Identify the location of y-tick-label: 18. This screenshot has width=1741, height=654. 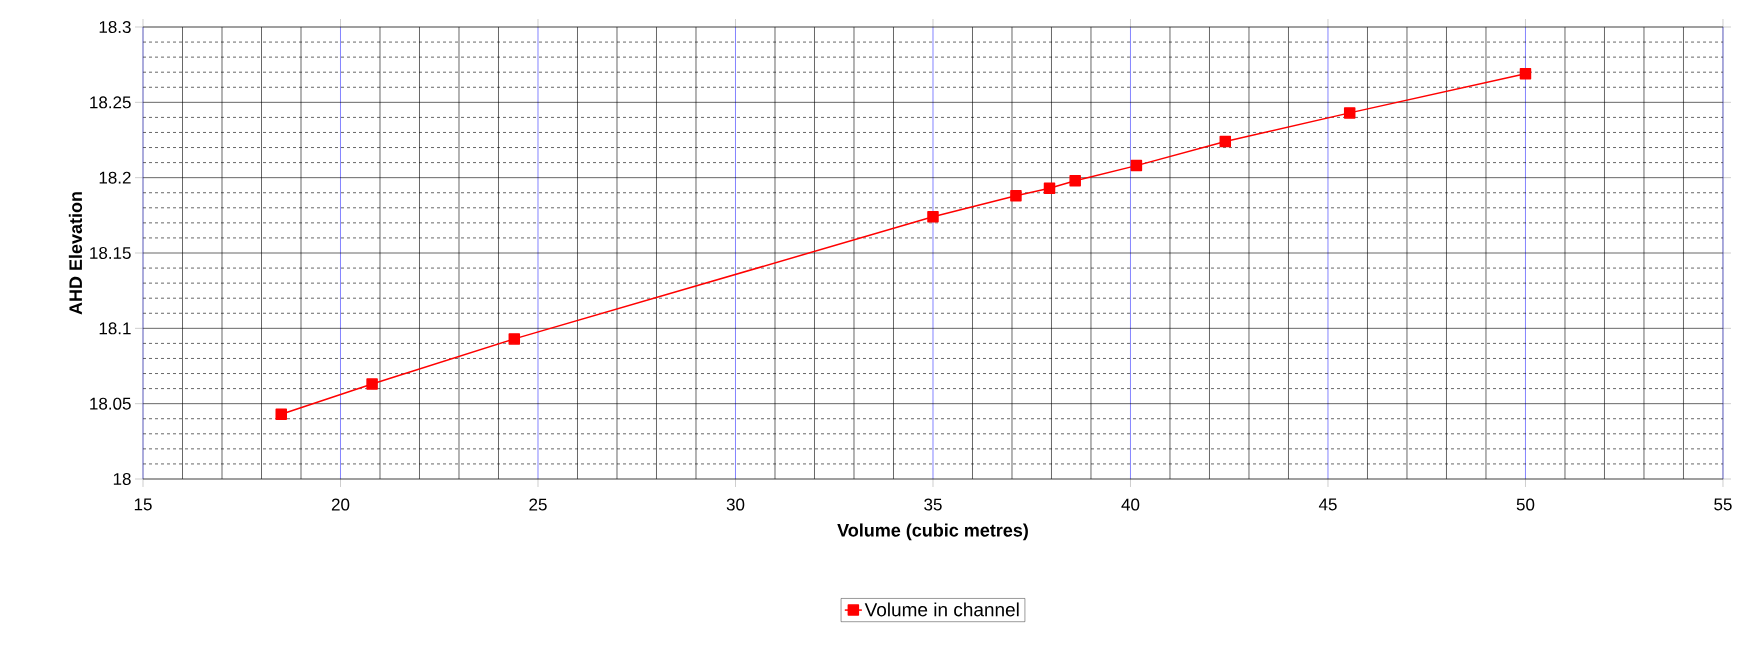
(122, 479).